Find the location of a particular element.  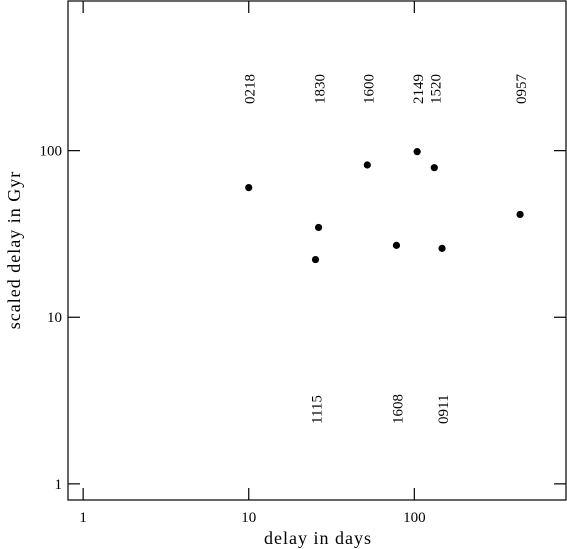

y-tick-label: 10 is located at coordinates (54, 318).